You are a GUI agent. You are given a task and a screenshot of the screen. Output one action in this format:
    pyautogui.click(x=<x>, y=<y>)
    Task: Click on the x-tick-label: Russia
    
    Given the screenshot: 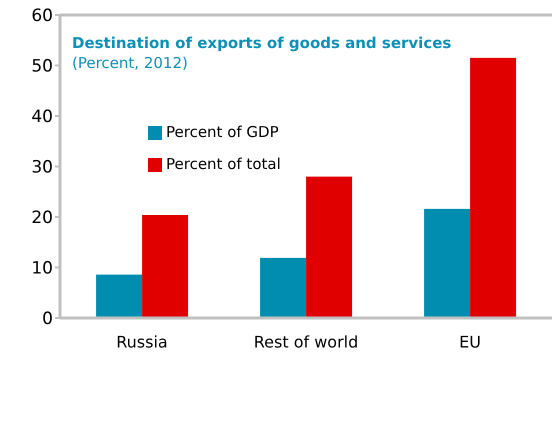 What is the action you would take?
    pyautogui.click(x=142, y=342)
    